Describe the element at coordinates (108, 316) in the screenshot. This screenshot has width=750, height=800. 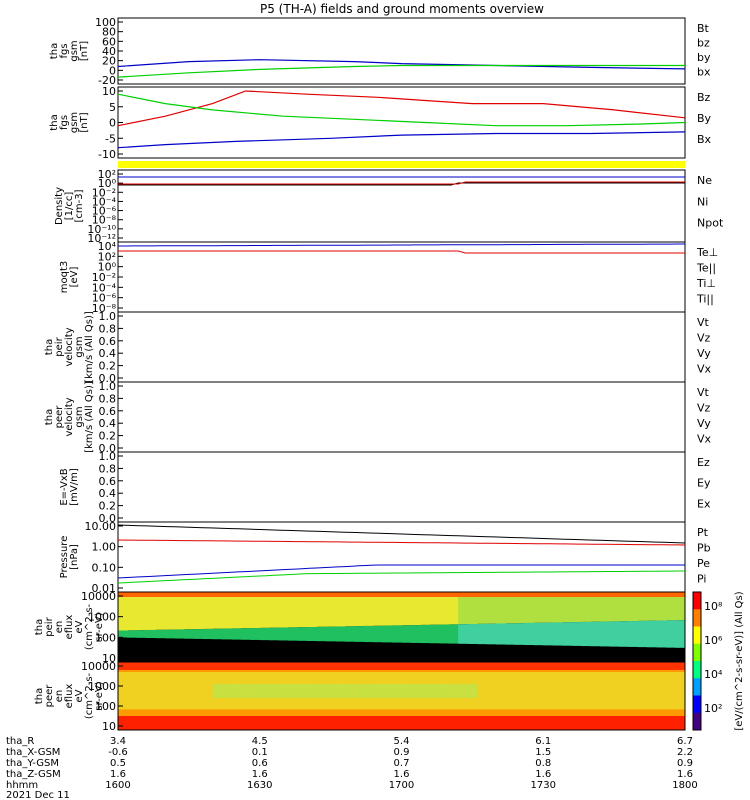
I see `y-tick-label: 1.0` at that location.